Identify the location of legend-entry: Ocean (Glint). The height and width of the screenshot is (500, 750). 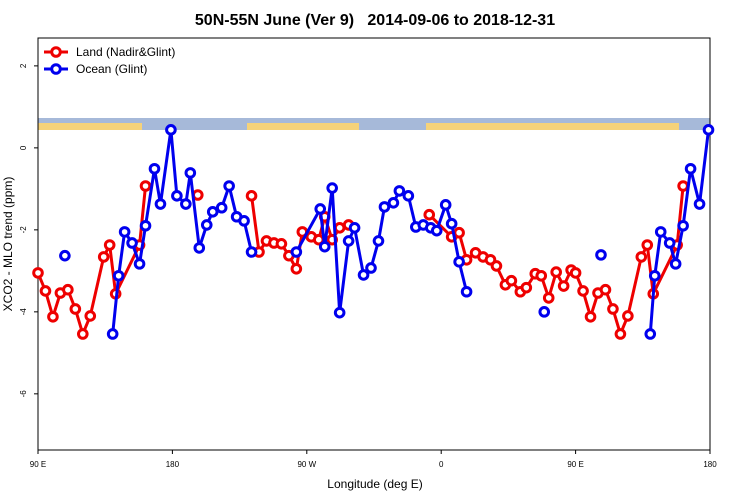
(95, 69).